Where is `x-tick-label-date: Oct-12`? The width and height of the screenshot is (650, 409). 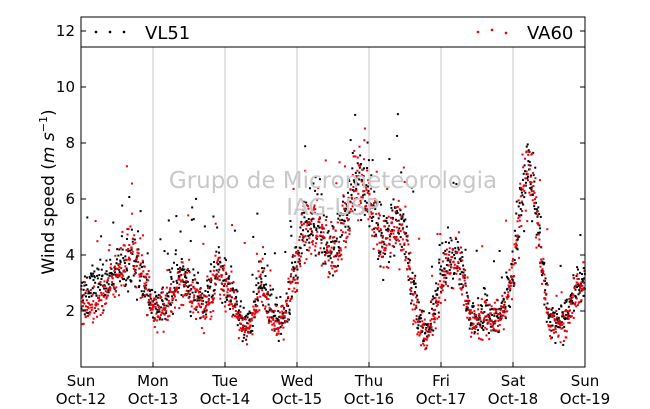
x-tick-label-date: Oct-12 is located at coordinates (81, 399).